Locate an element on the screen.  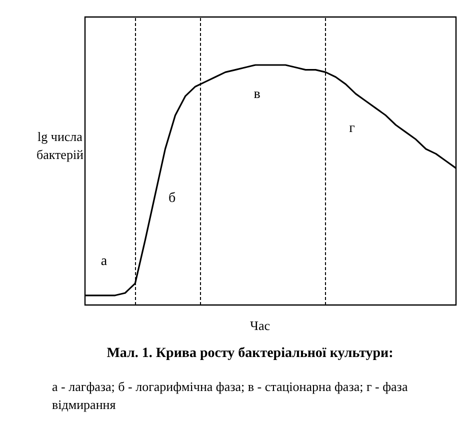
x-axis-title: Час is located at coordinates (260, 326).